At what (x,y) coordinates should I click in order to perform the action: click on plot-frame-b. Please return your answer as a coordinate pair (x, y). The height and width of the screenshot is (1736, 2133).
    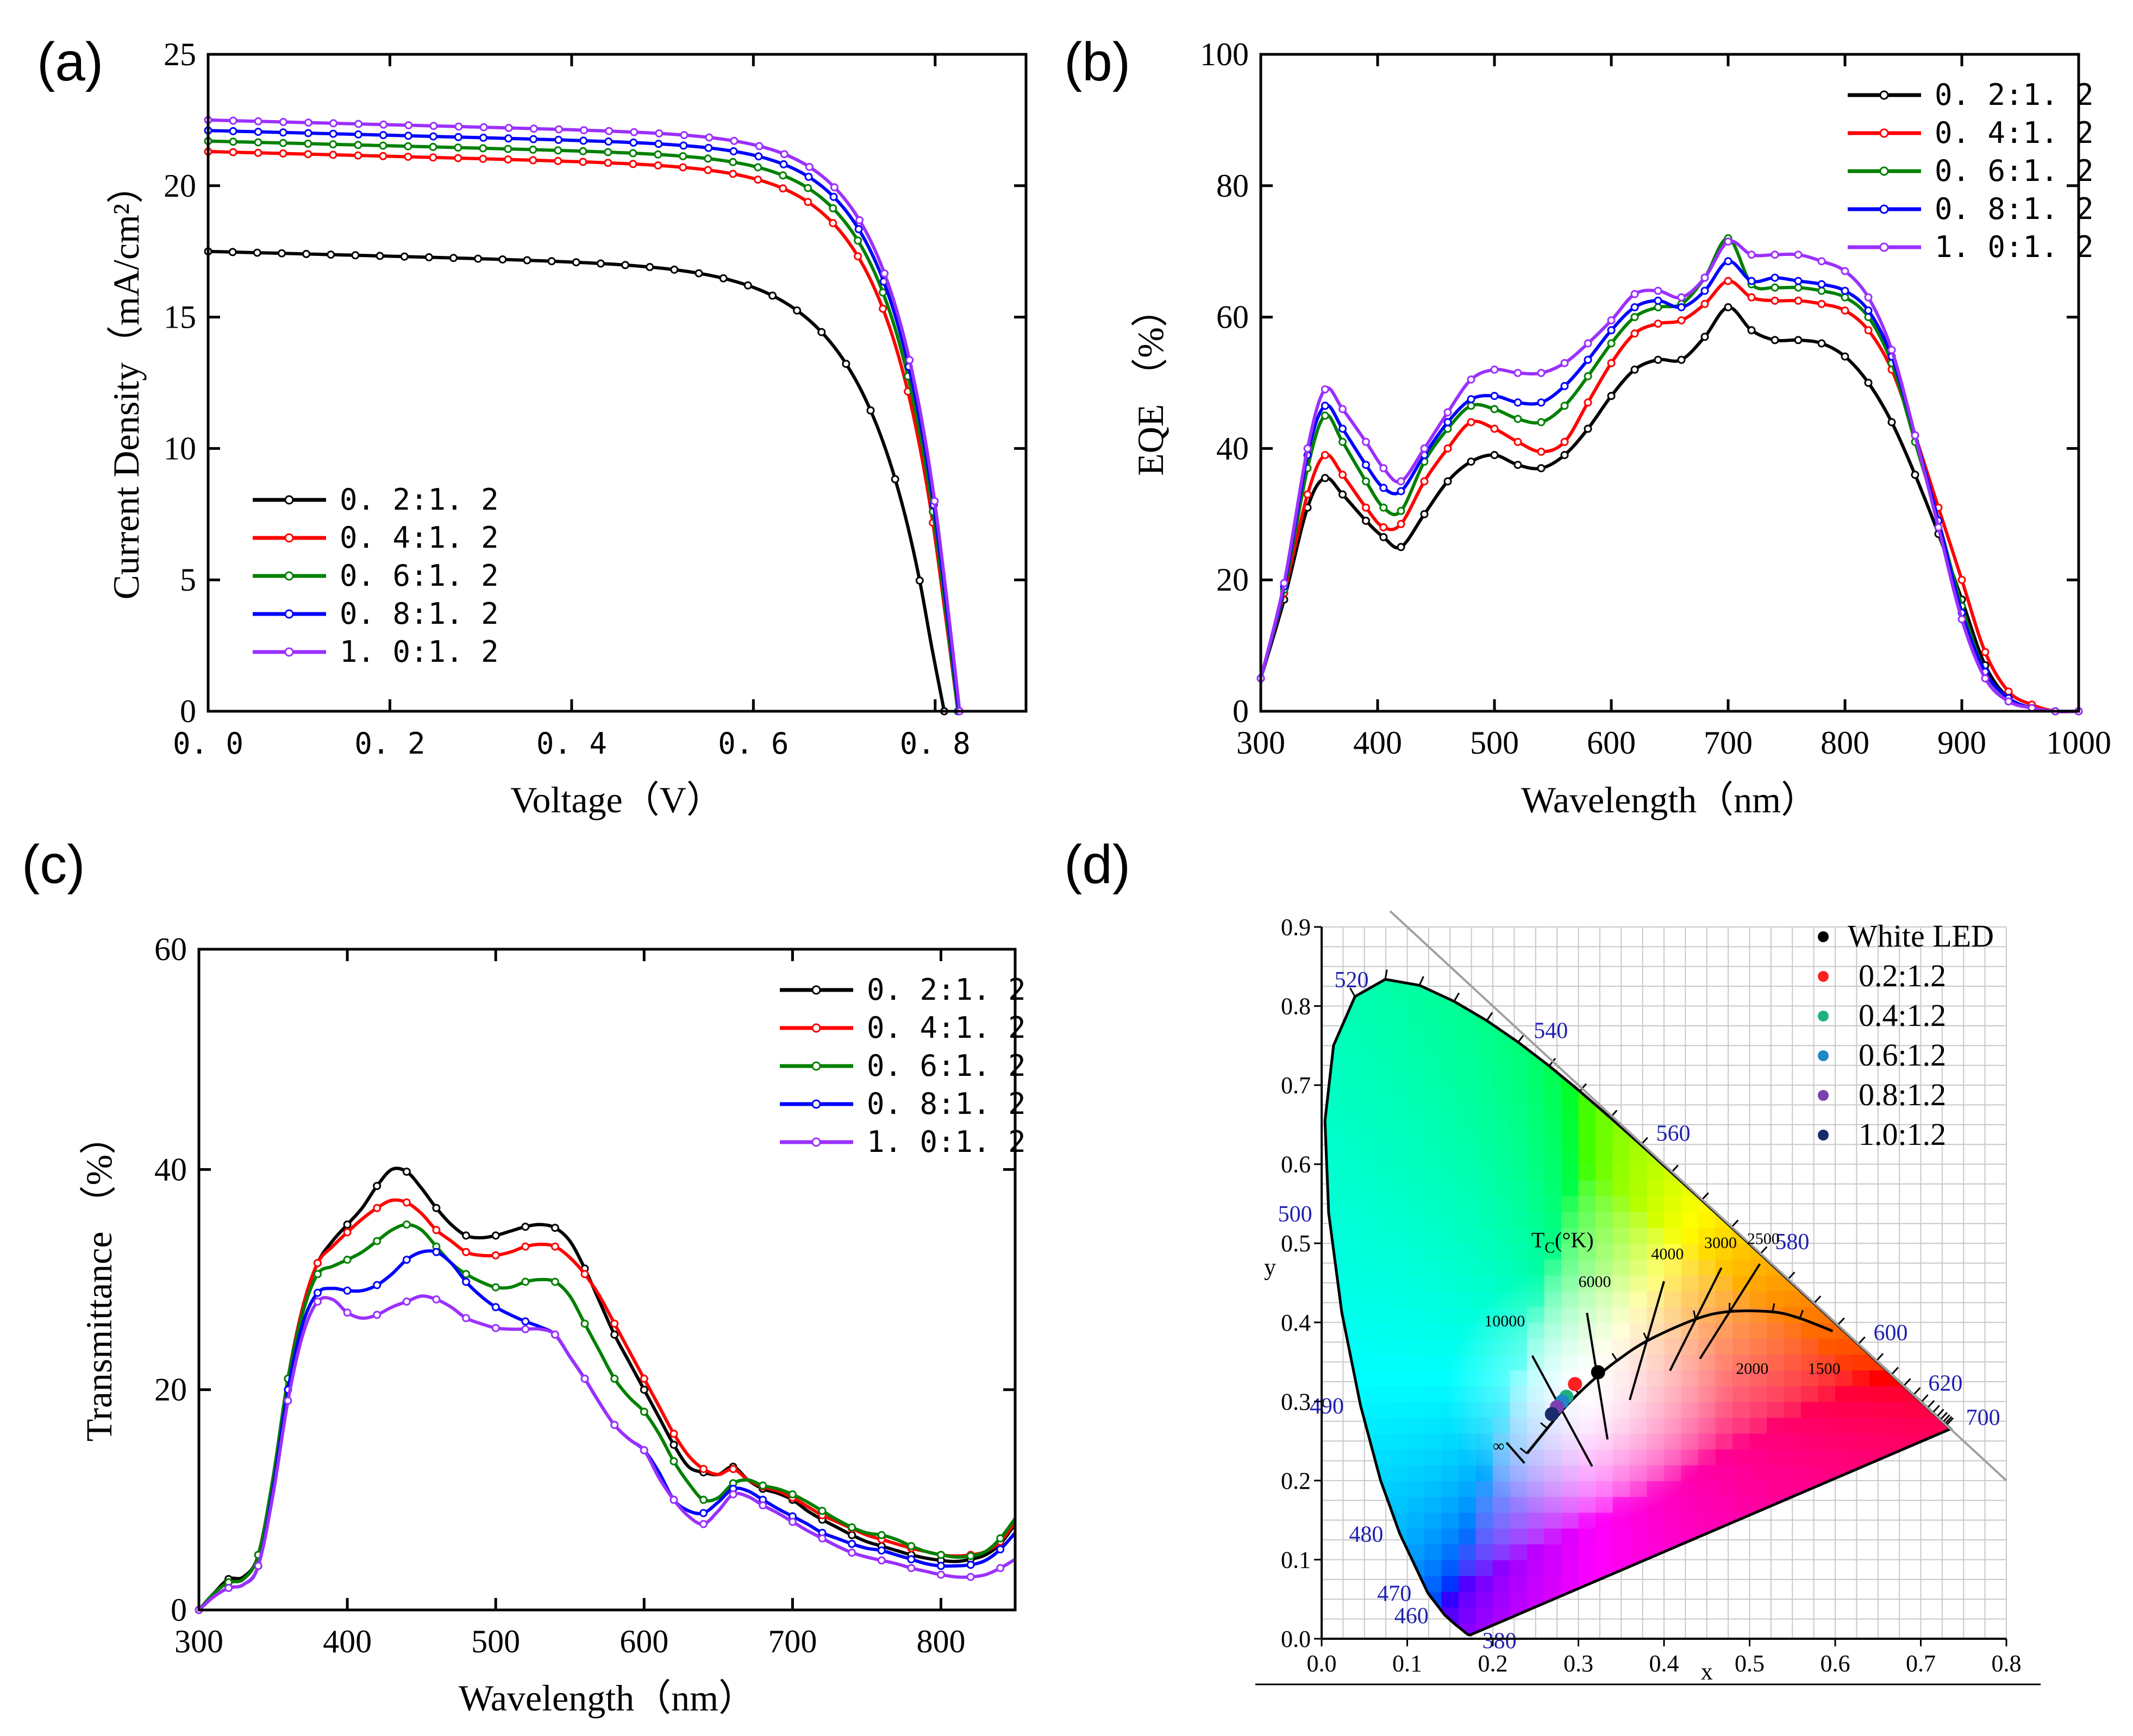
    Looking at the image, I should click on (1669, 383).